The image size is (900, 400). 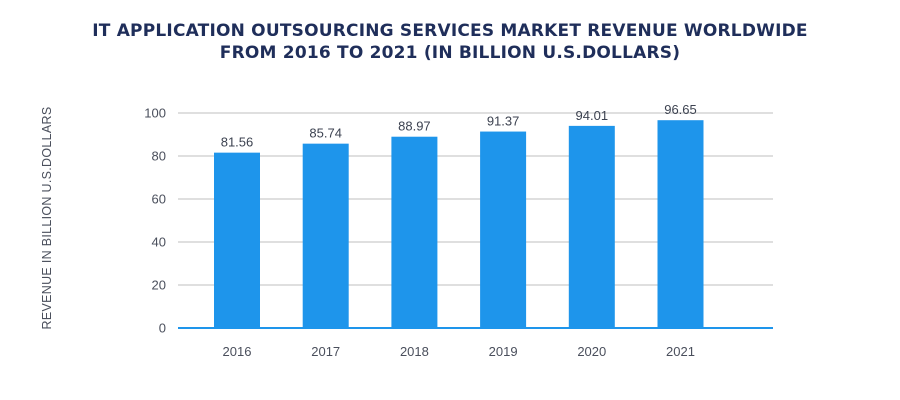 What do you see at coordinates (503, 351) in the screenshot?
I see `x-tick-label-2019: 2019` at bounding box center [503, 351].